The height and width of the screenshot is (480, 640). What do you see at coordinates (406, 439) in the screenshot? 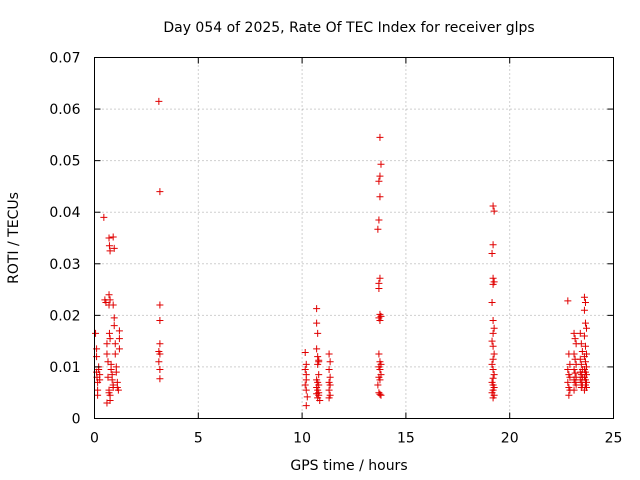
I see `x-tick-label: 15` at bounding box center [406, 439].